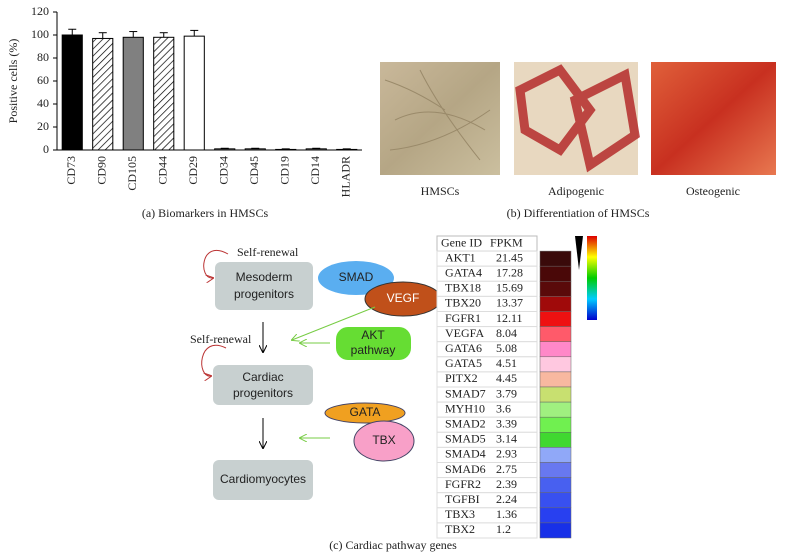 The width and height of the screenshot is (787, 556). Describe the element at coordinates (509, 273) in the screenshot. I see `fpkm: 17.28` at that location.